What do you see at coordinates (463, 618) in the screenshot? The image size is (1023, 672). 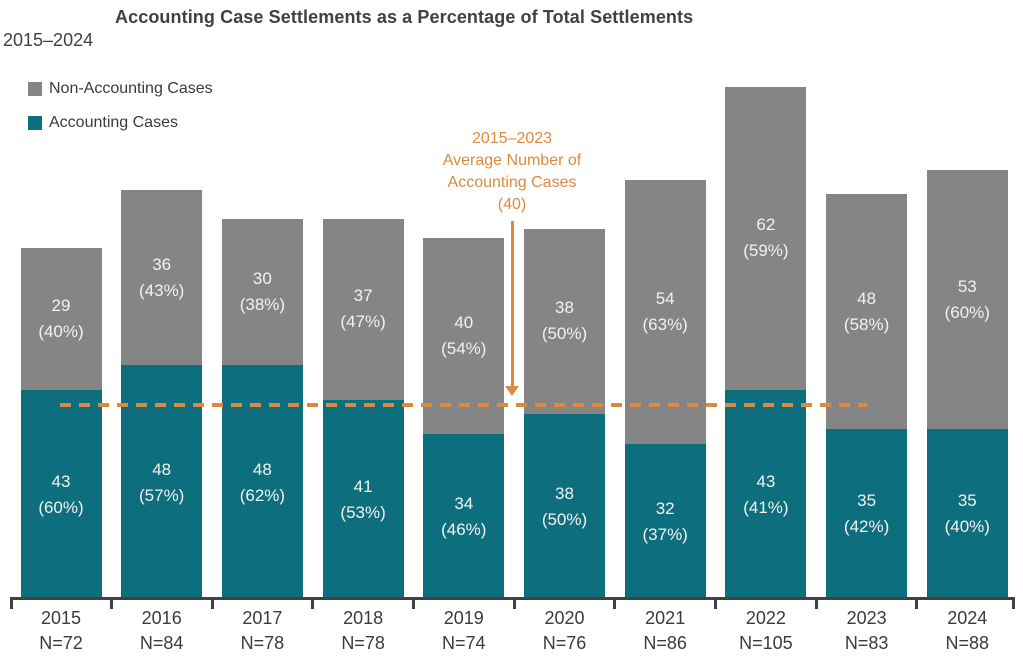 I see `year-label: 2019` at bounding box center [463, 618].